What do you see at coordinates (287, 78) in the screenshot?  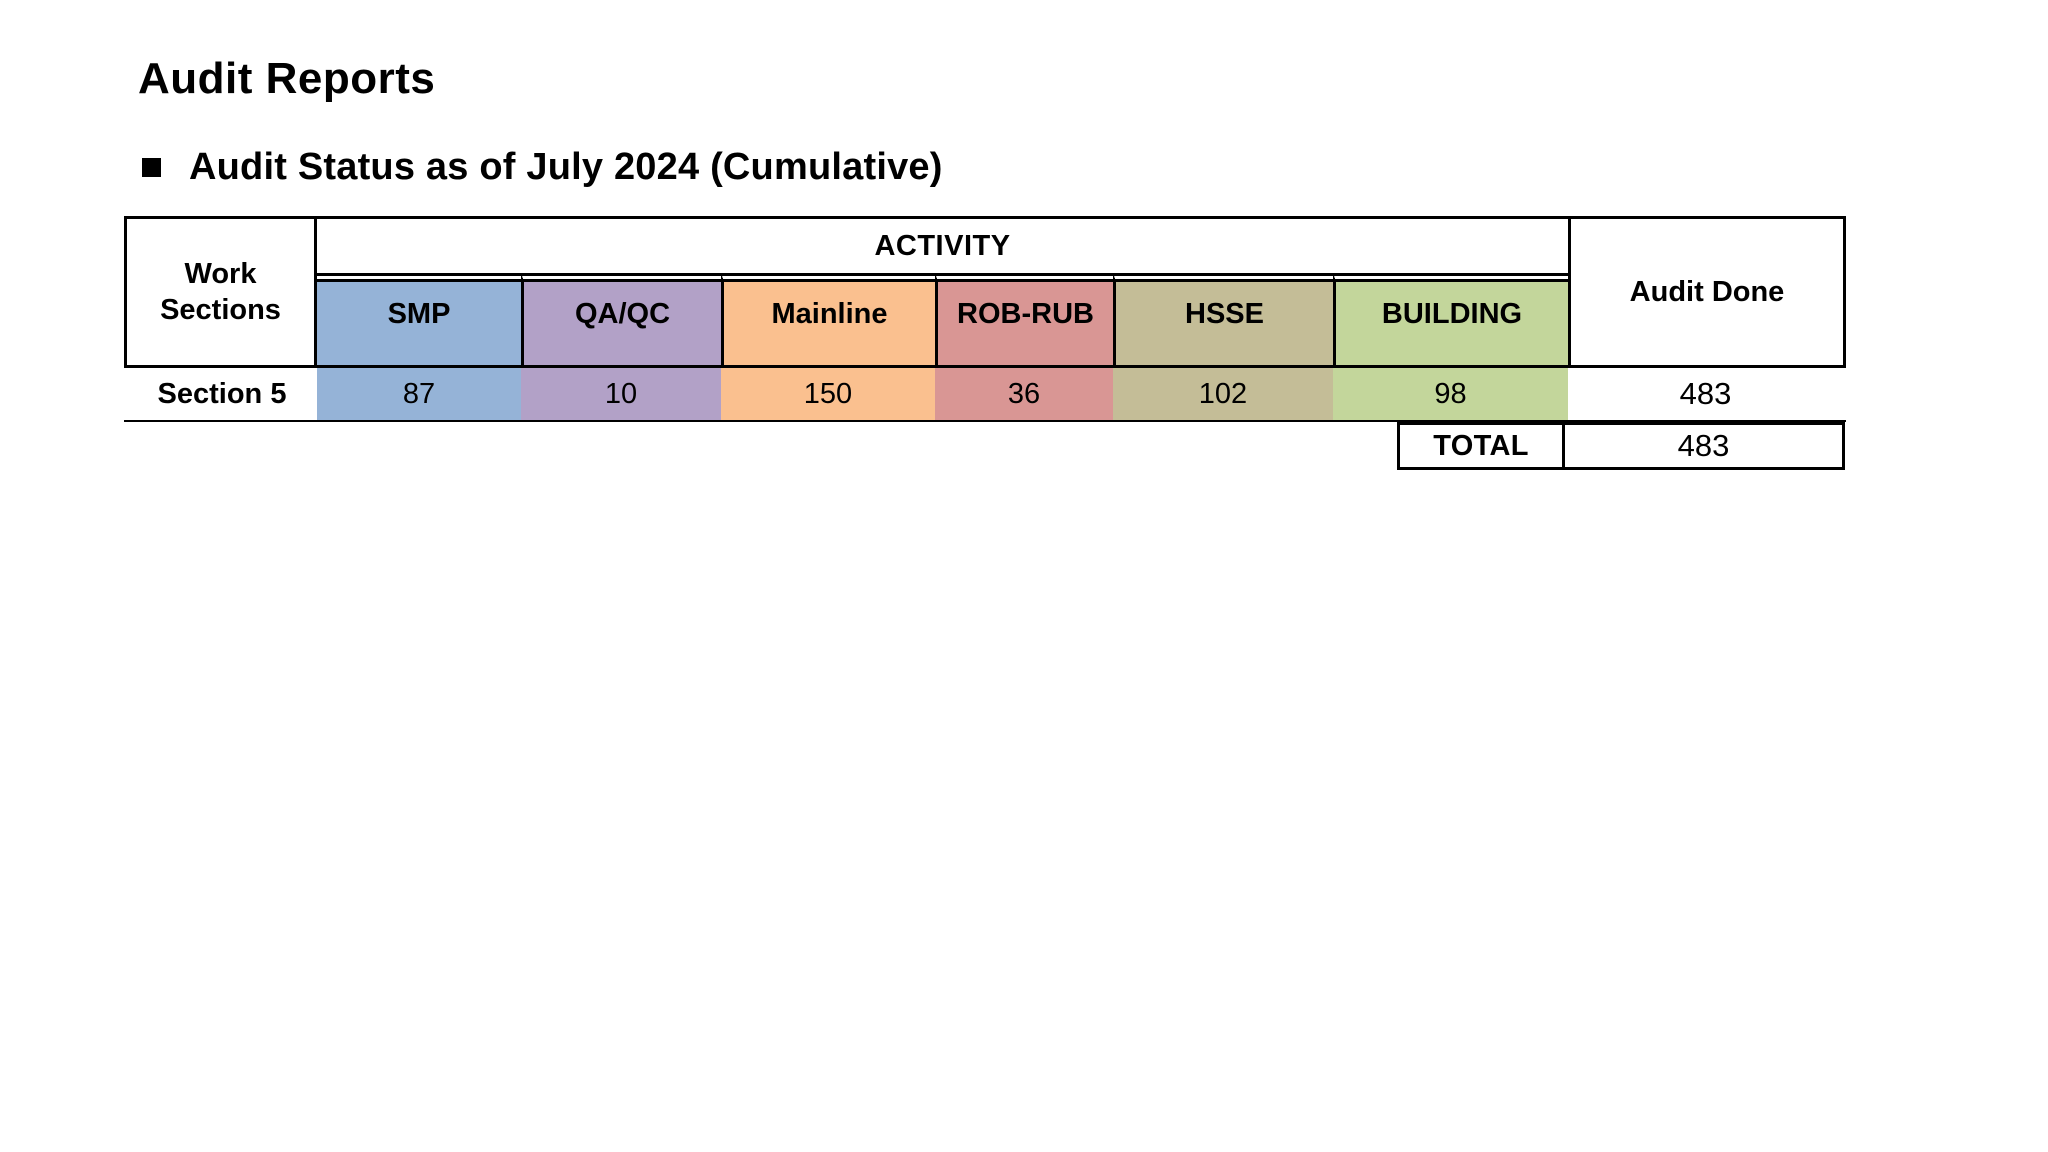 I see `page-title: Audit Reports` at bounding box center [287, 78].